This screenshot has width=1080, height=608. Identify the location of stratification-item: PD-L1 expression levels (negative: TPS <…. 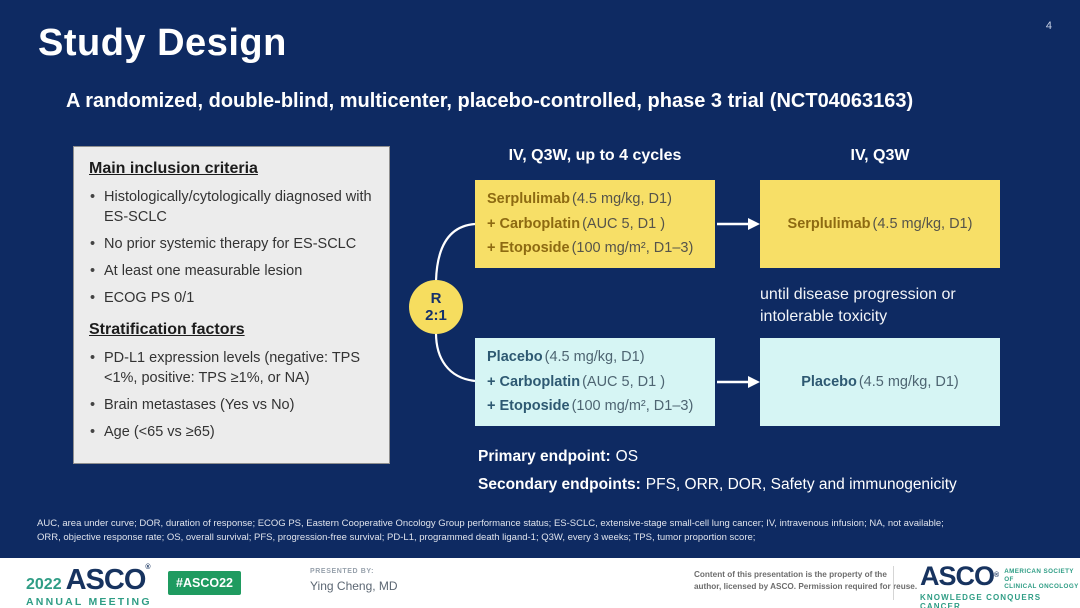
(231, 368).